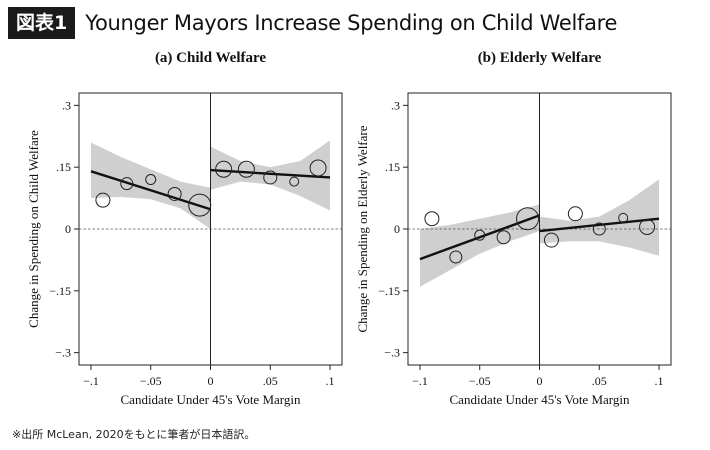 Image resolution: width=710 pixels, height=450 pixels. I want to click on panel-b-x-tick-label-2: −.05, so click(480, 381).